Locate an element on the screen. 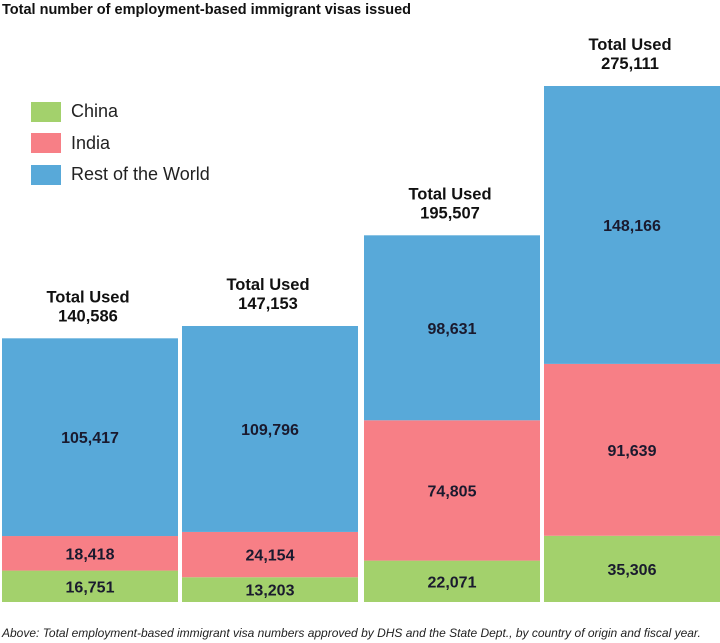 This screenshot has height=643, width=720. segment-label-india-2: 24,154 is located at coordinates (270, 556).